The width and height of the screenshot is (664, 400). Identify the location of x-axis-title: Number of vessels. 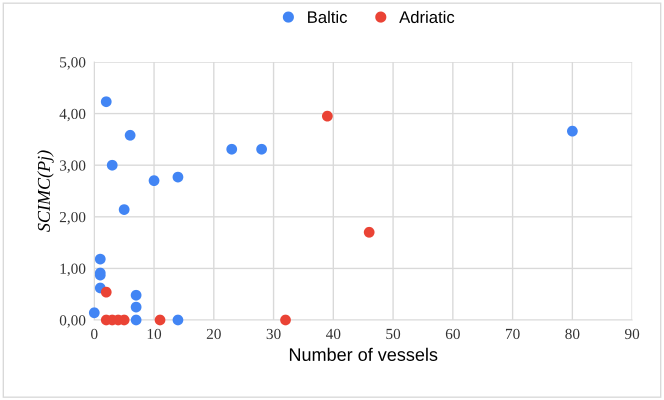
(364, 355).